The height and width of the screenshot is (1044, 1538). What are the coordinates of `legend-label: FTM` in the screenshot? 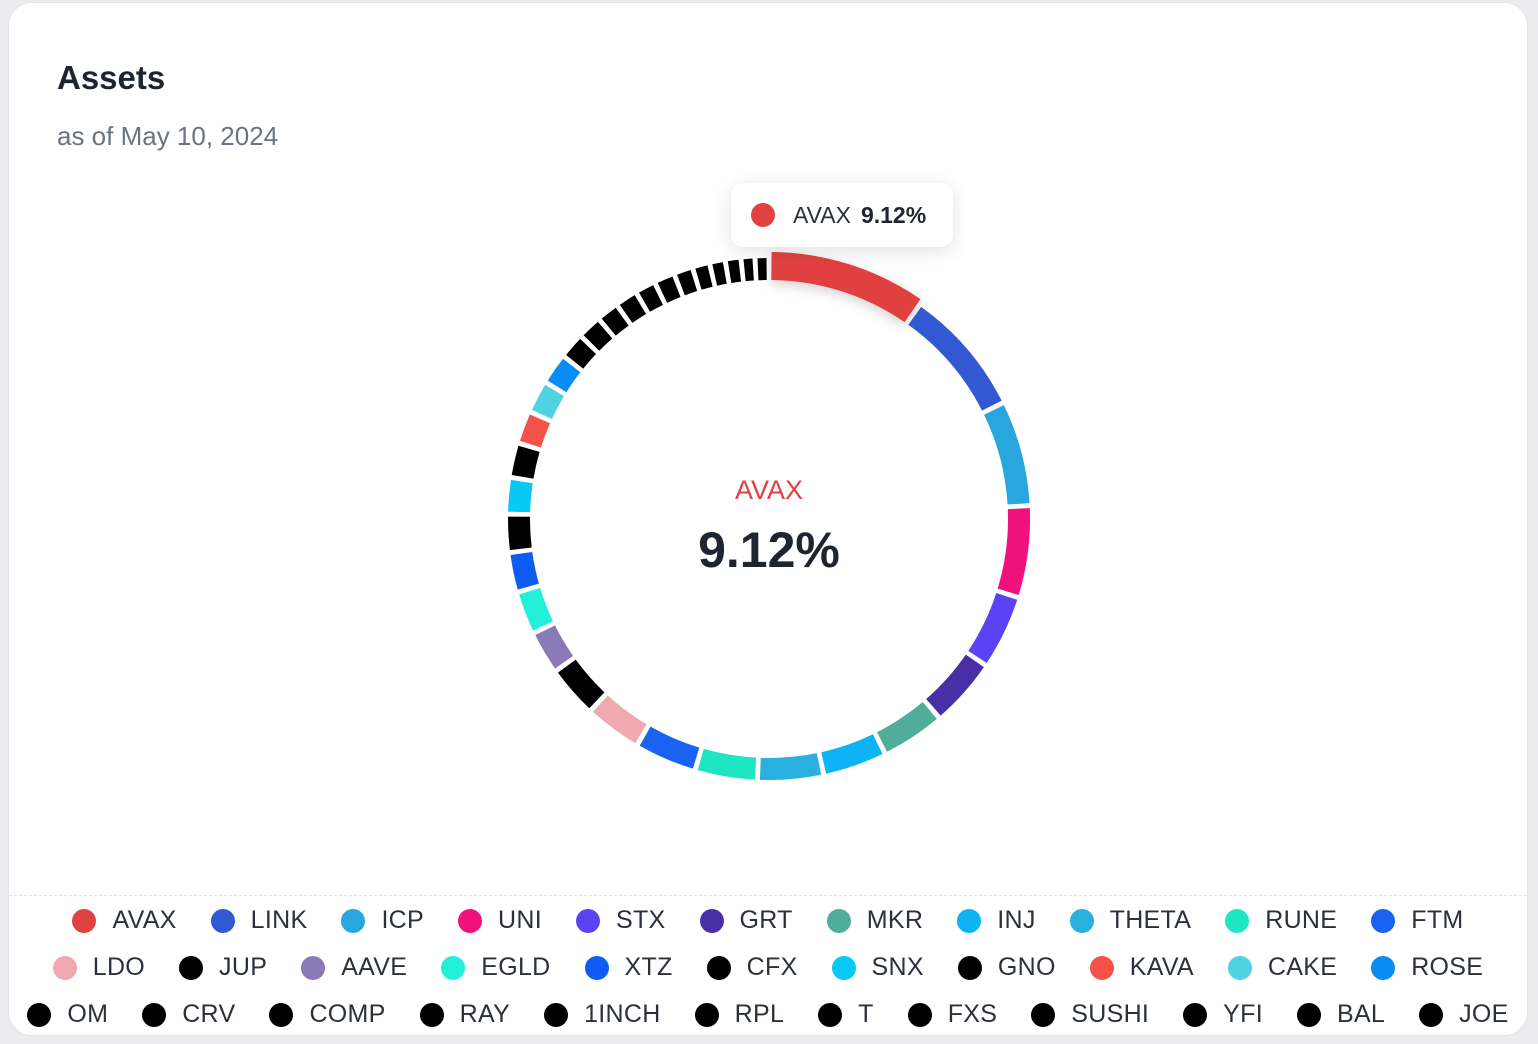 It's located at (1437, 920).